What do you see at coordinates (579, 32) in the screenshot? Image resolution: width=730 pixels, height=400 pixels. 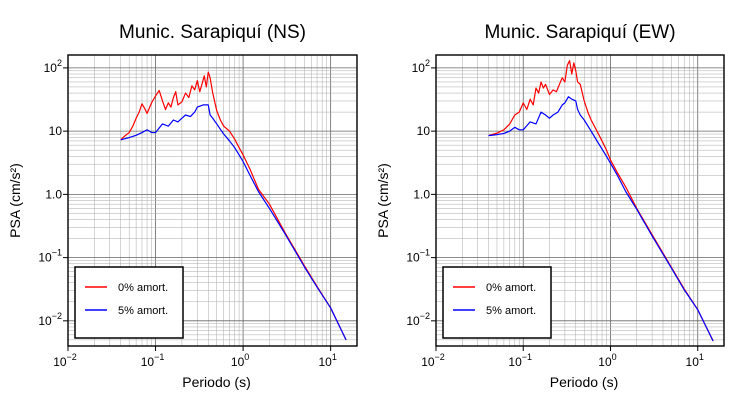 I see `chart-title: Munic. Sarapiquí (EW)` at bounding box center [579, 32].